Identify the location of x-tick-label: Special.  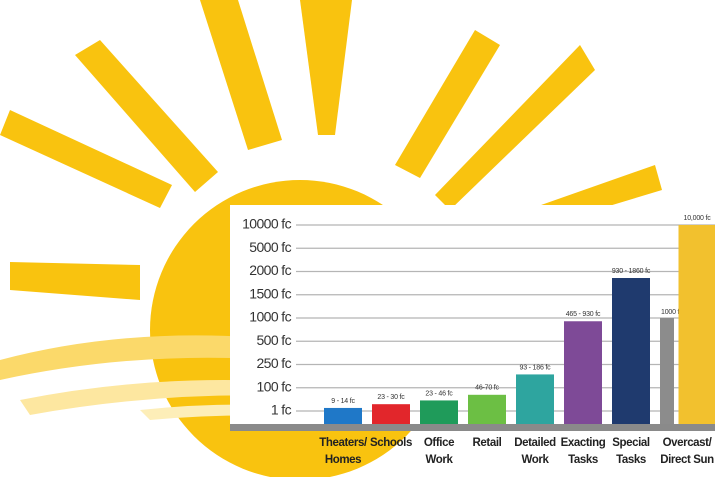
(631, 443).